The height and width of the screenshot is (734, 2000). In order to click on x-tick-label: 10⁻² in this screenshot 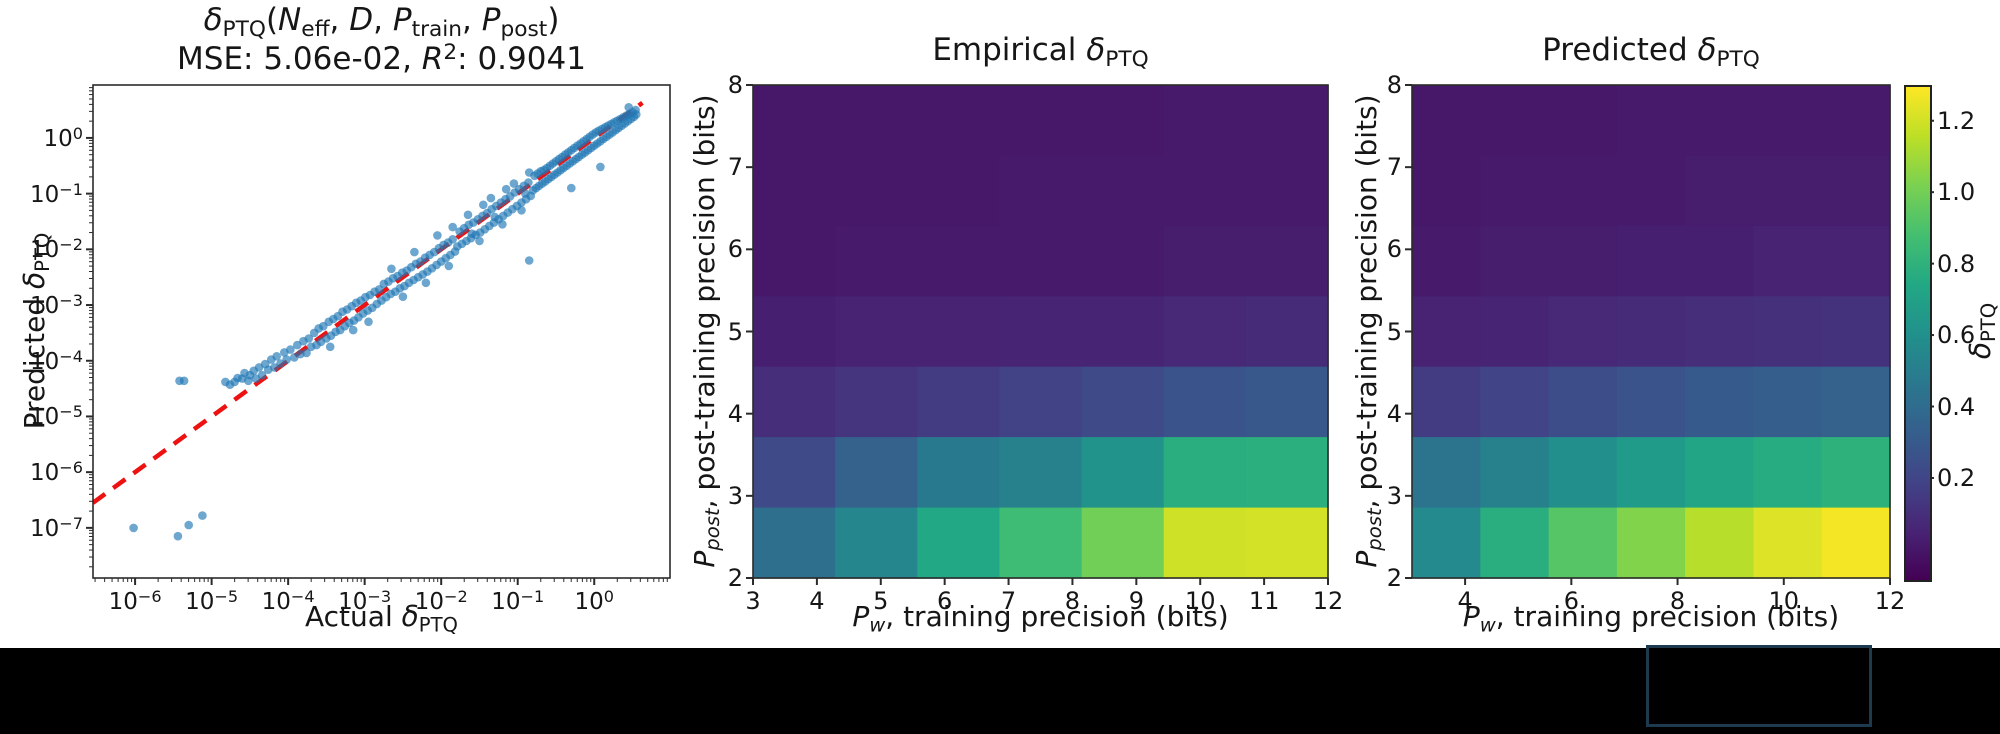, I will do `click(441, 601)`.